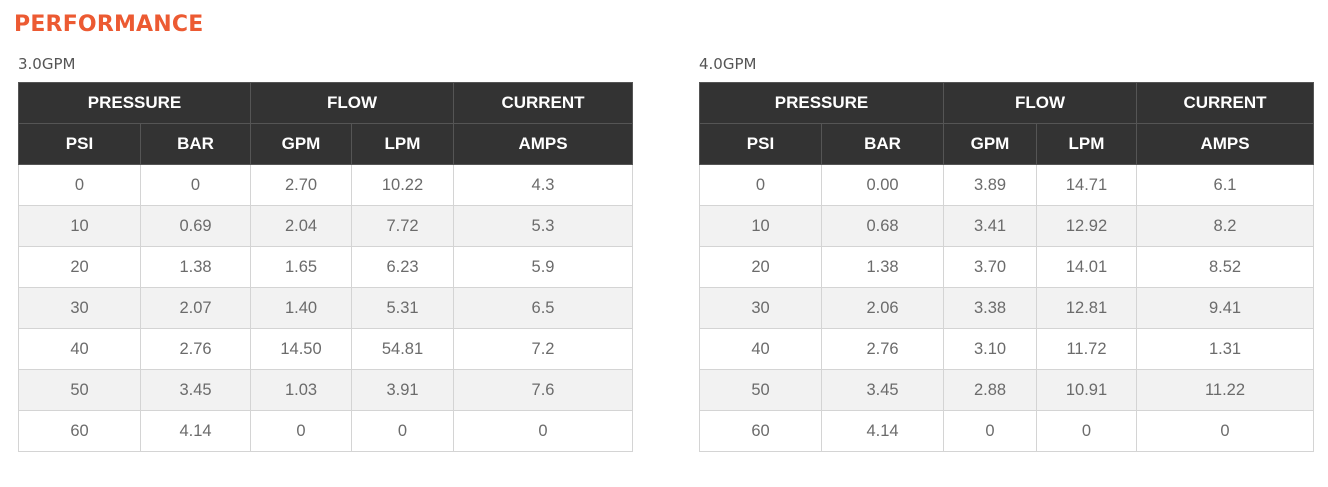 The width and height of the screenshot is (1328, 487). I want to click on cell-amps: 4.3, so click(543, 185).